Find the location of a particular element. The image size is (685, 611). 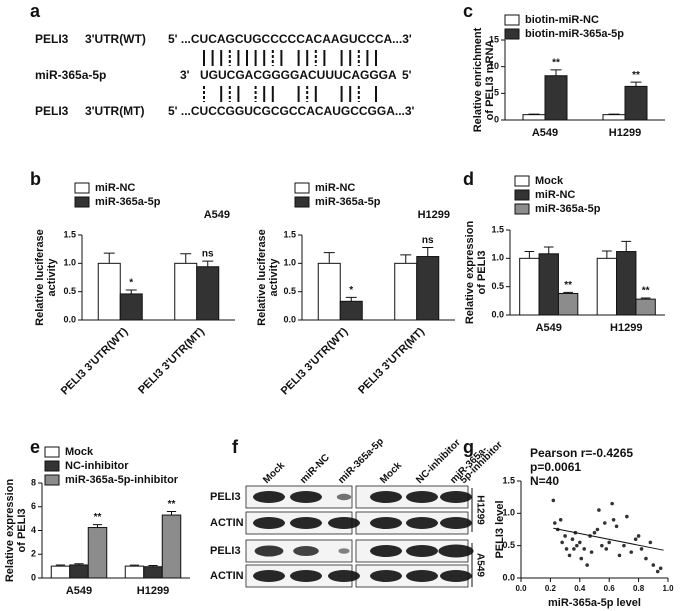

sequence: 5' ...CUCCGGUCGCGCCACAUGCCGGA...3' is located at coordinates (291, 111).